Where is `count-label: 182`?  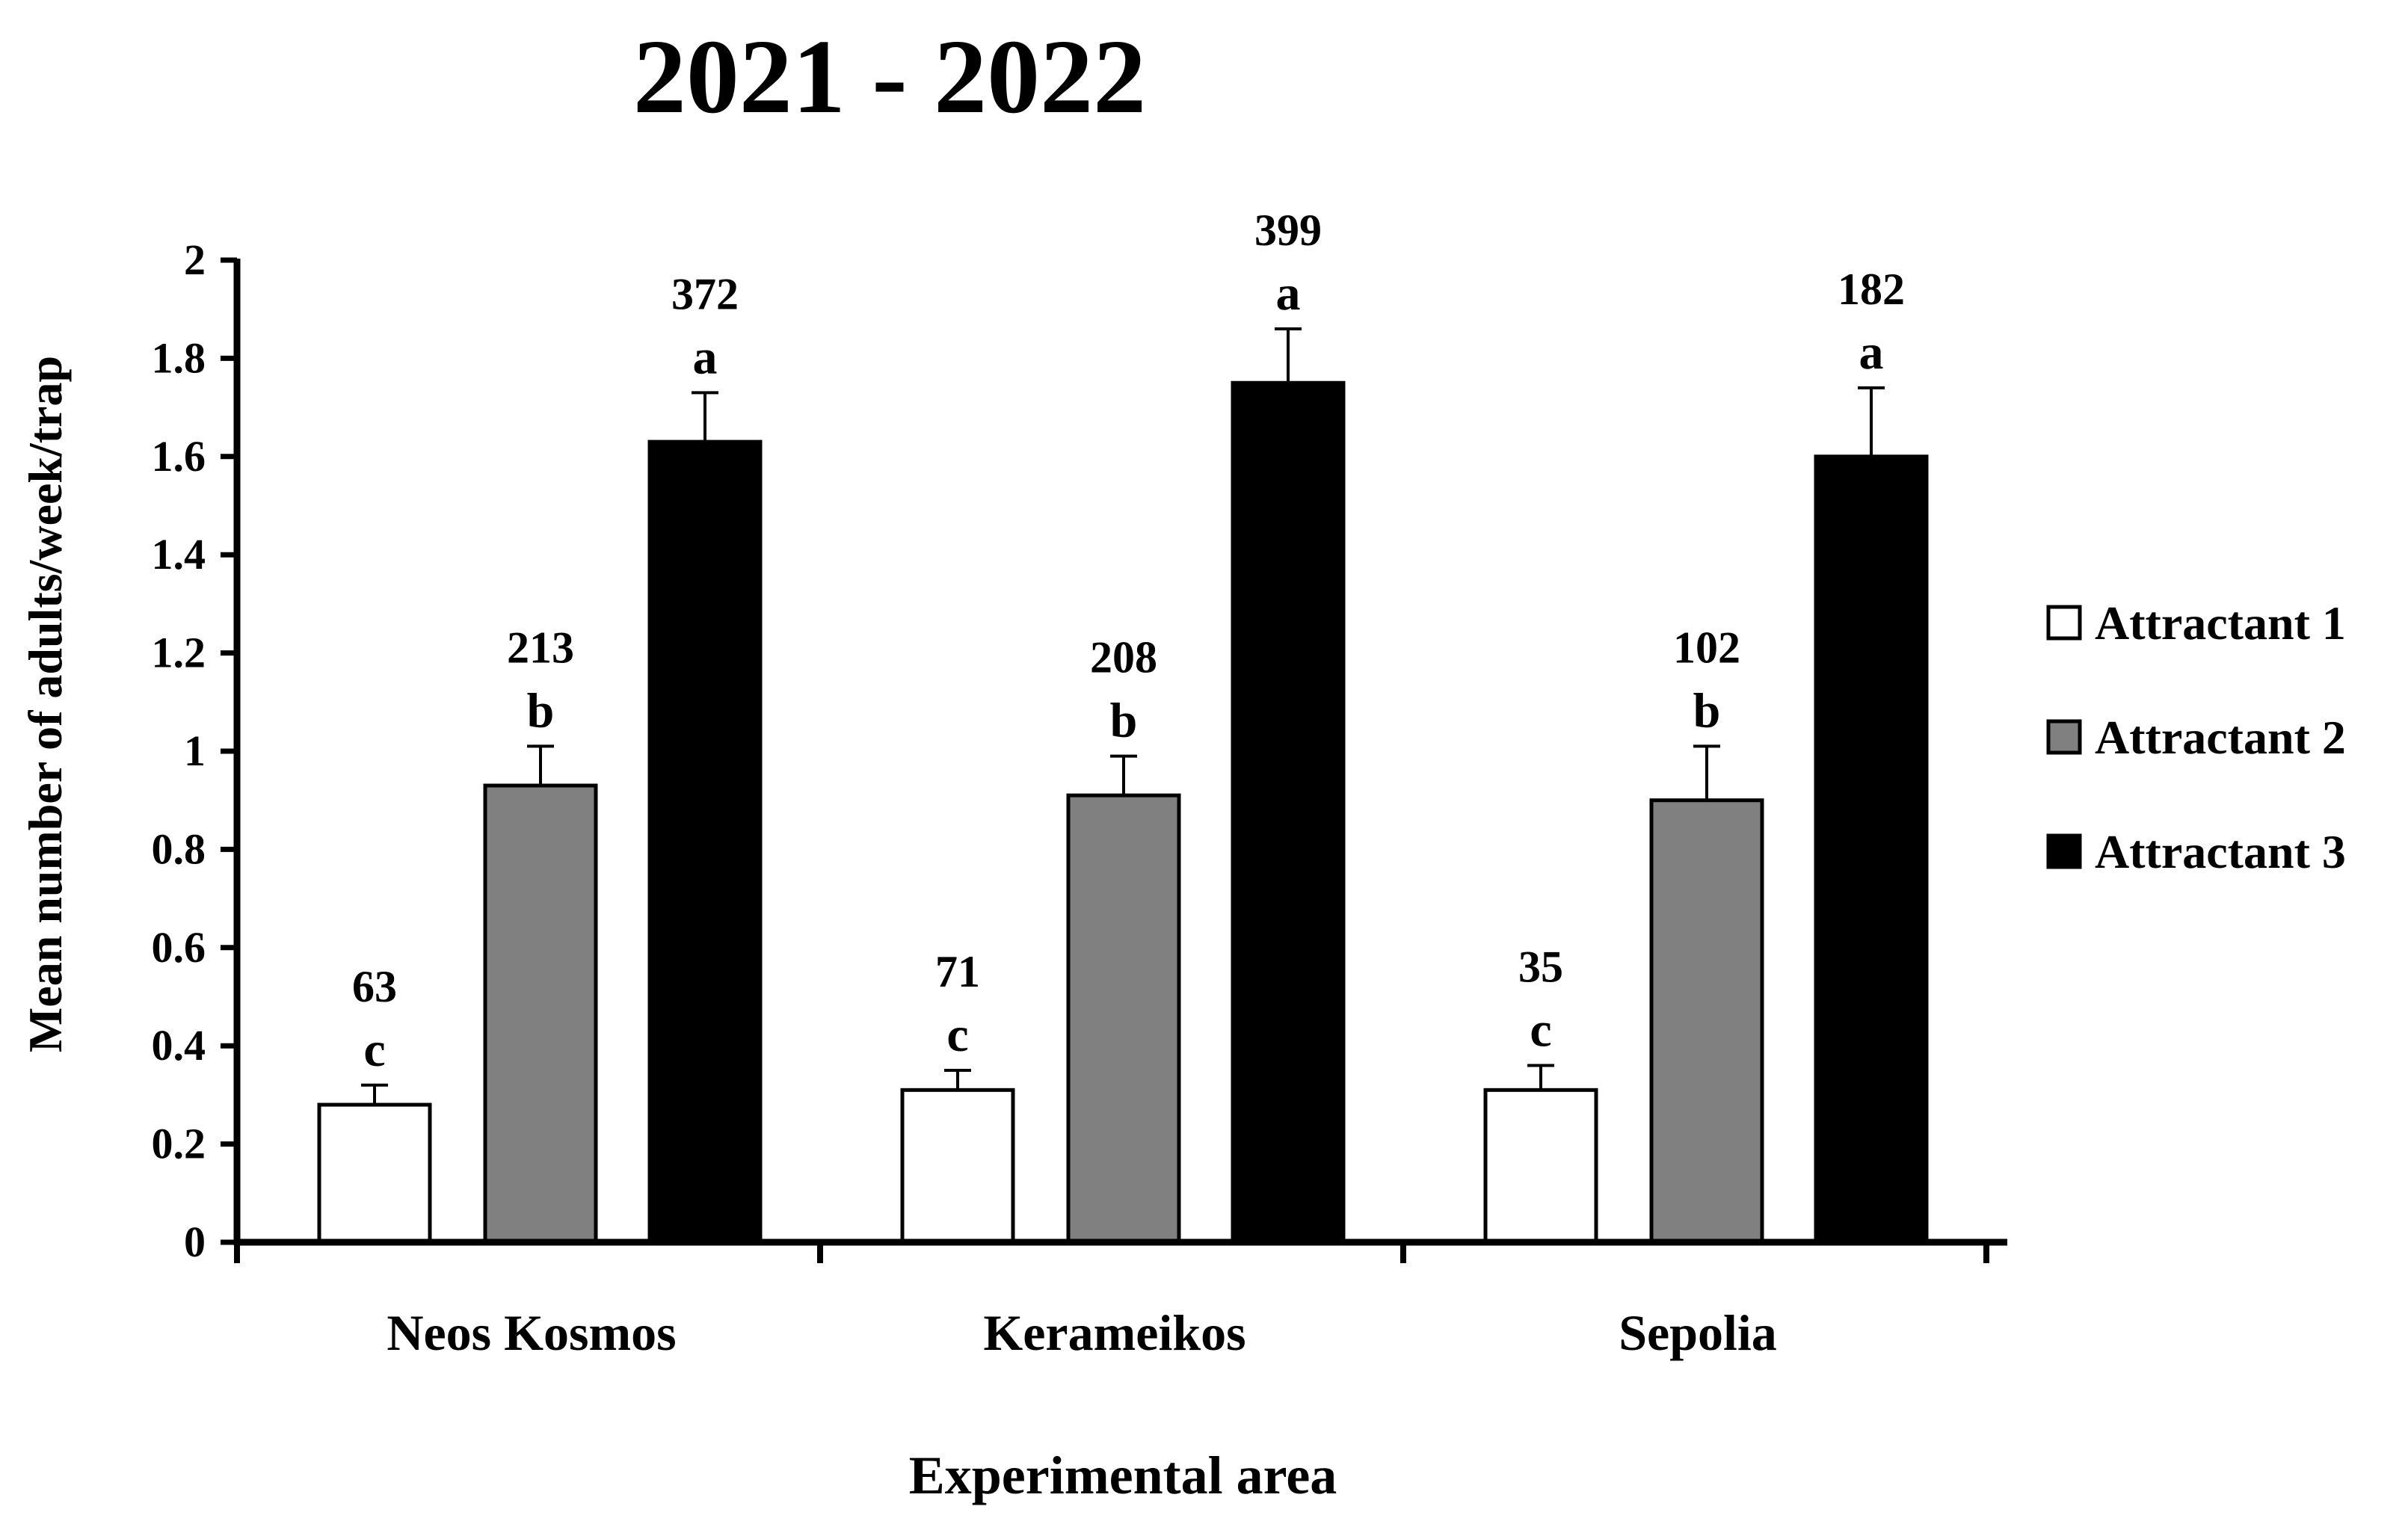
count-label: 182 is located at coordinates (1871, 289).